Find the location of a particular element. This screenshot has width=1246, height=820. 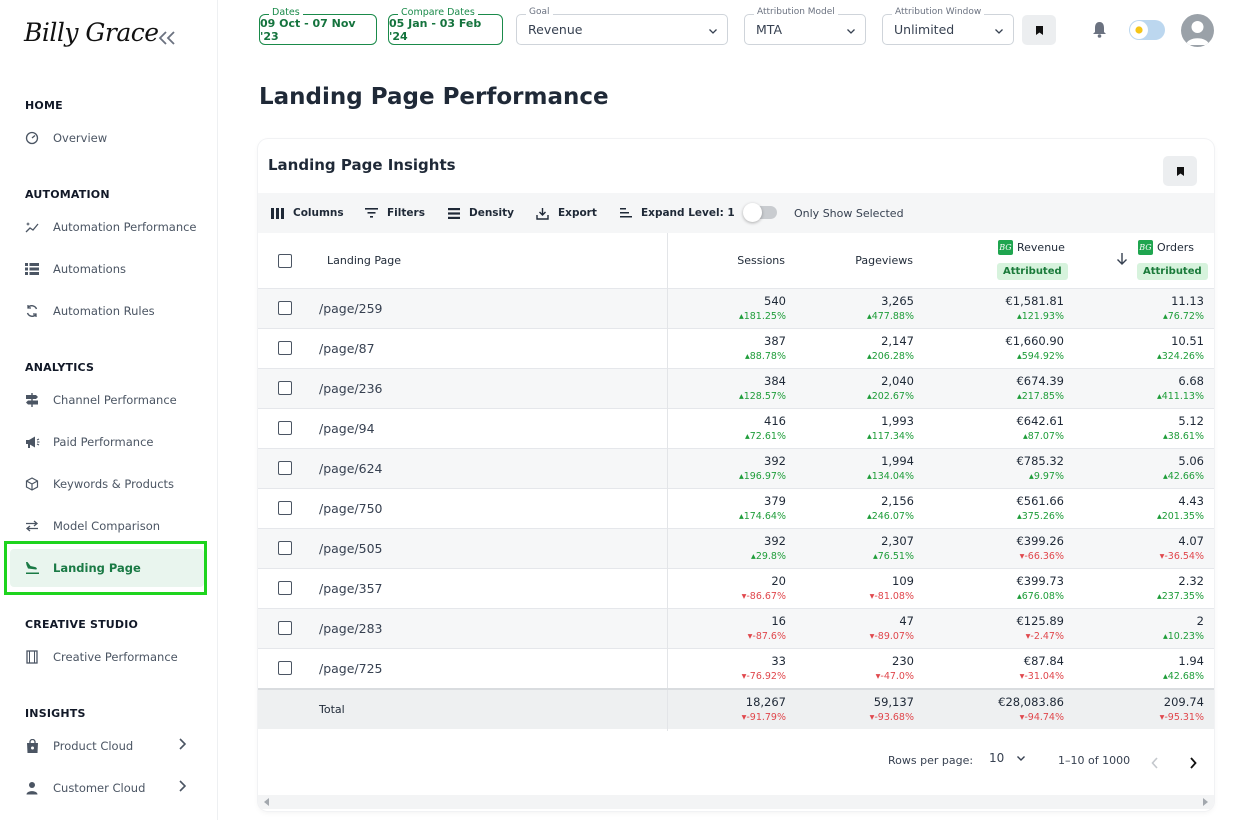

section-title-home: HOME is located at coordinates (44, 105).